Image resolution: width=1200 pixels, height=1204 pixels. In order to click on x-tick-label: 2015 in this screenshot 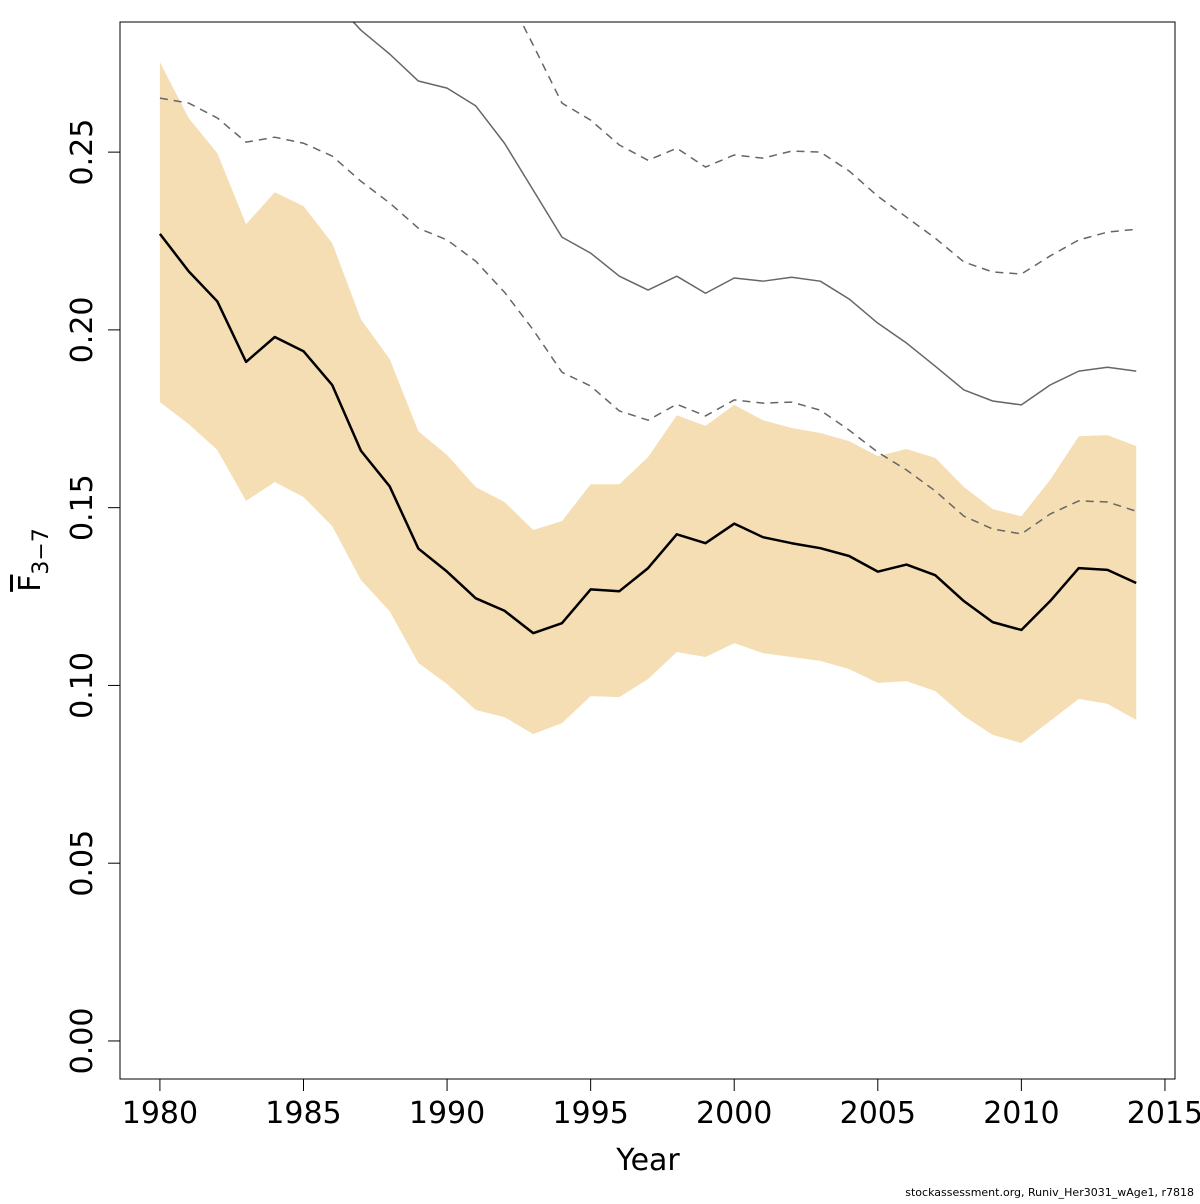, I will do `click(1163, 1113)`.